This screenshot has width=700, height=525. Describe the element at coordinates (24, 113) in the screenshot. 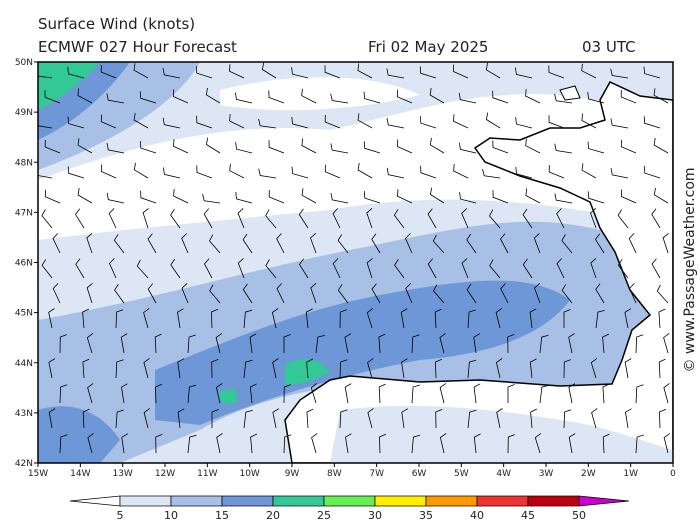

I see `lat-label: 49N` at that location.